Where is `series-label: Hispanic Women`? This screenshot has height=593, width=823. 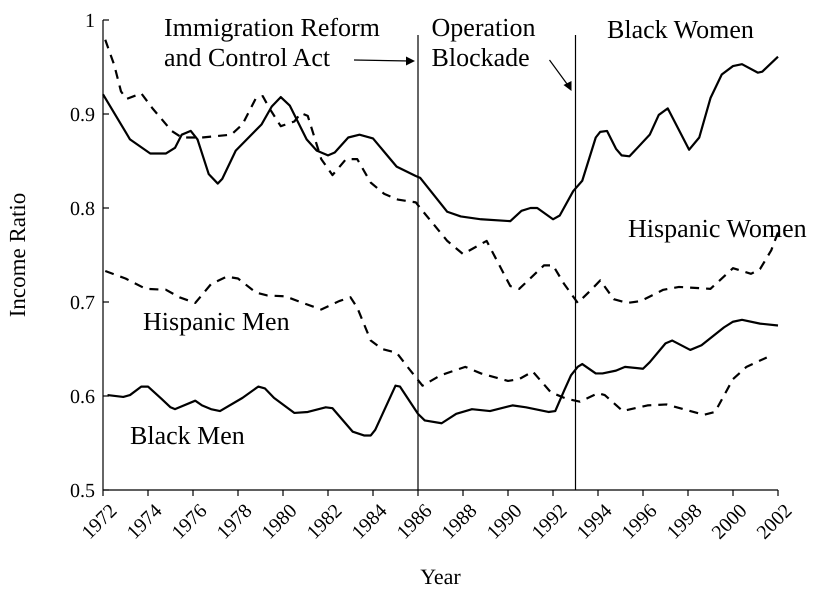 series-label: Hispanic Women is located at coordinates (717, 228).